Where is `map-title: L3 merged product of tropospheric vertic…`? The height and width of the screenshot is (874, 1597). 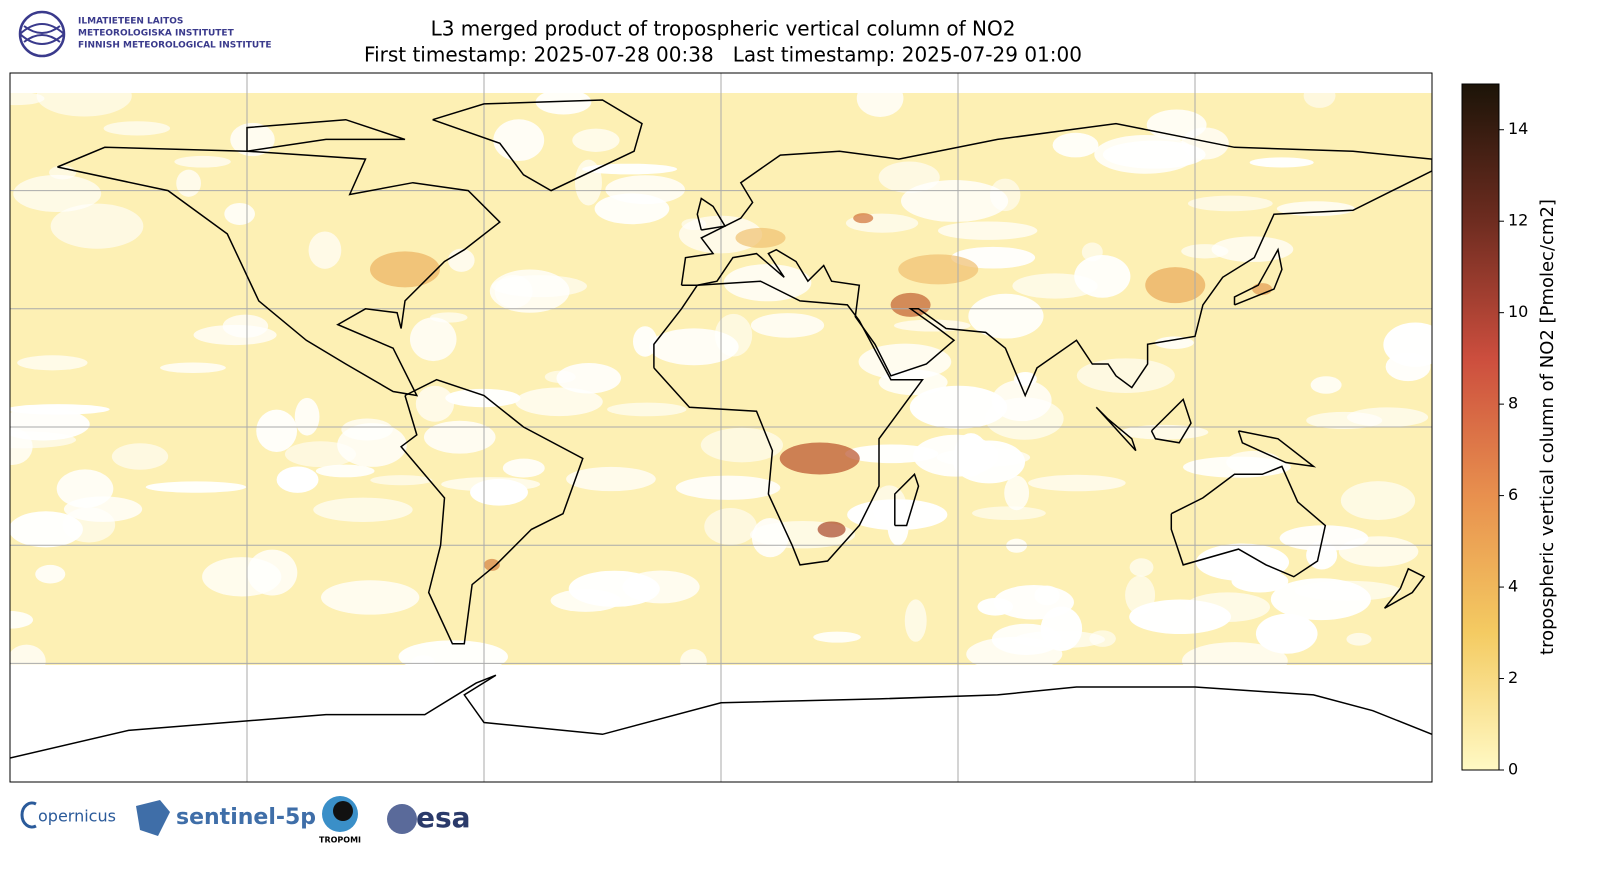 map-title: L3 merged product of tropospheric vertic… is located at coordinates (723, 29).